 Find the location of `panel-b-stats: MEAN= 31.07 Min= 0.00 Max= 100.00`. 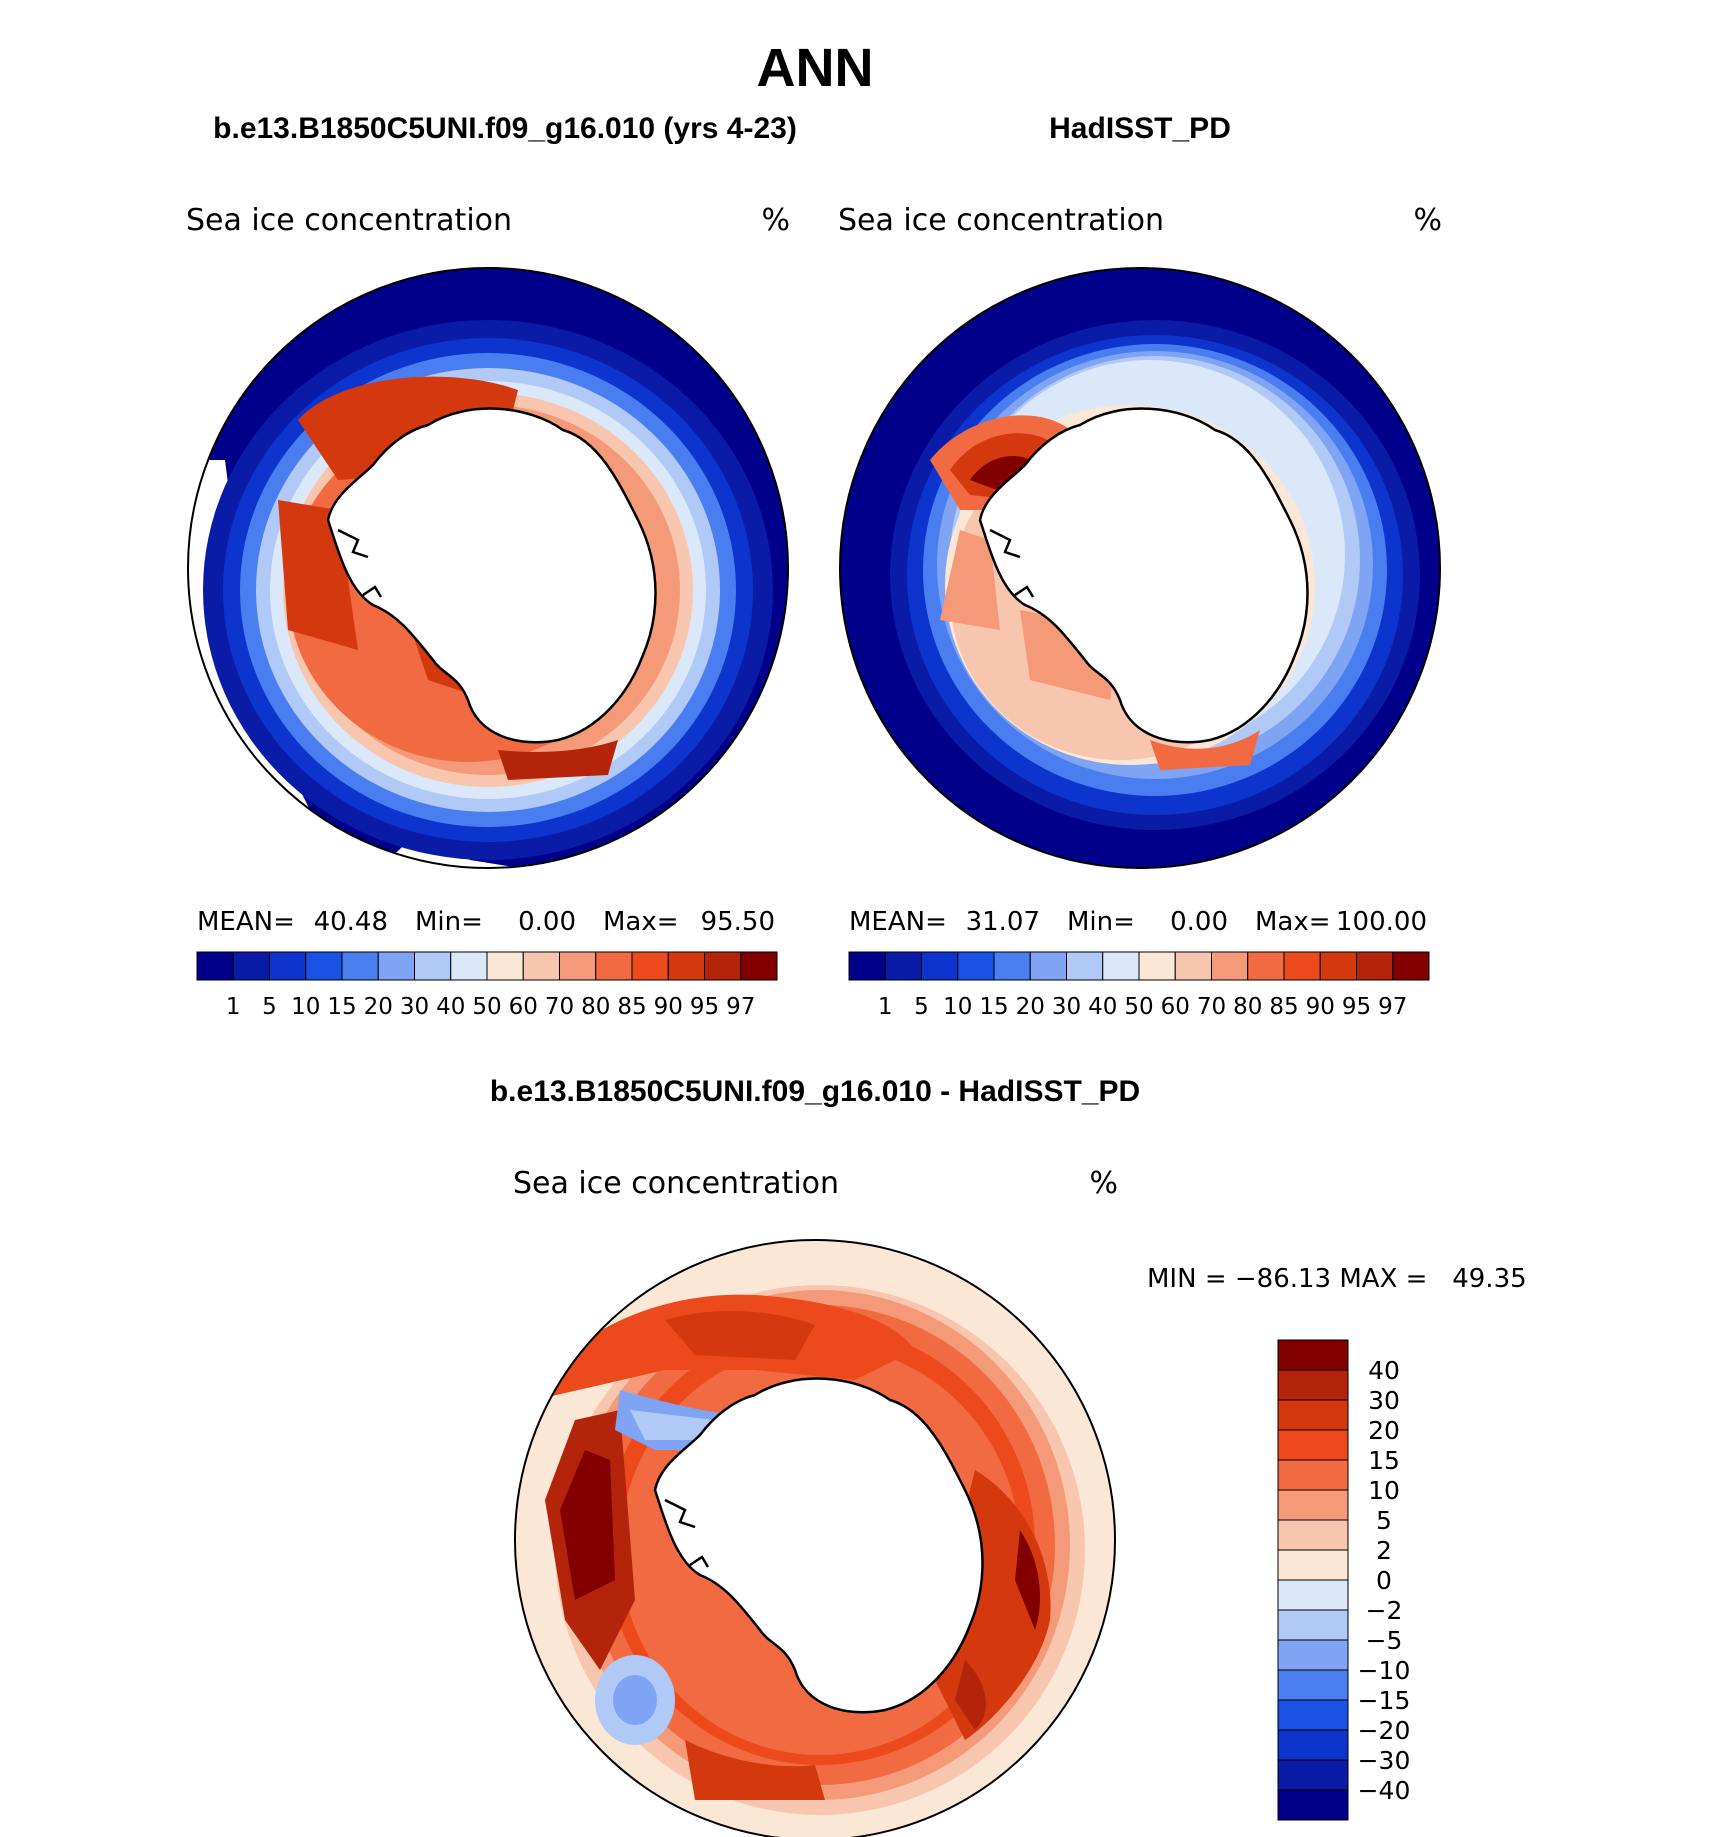

panel-b-stats: MEAN= 31.07 Min= 0.00 Max= 100.00 is located at coordinates (1138, 922).